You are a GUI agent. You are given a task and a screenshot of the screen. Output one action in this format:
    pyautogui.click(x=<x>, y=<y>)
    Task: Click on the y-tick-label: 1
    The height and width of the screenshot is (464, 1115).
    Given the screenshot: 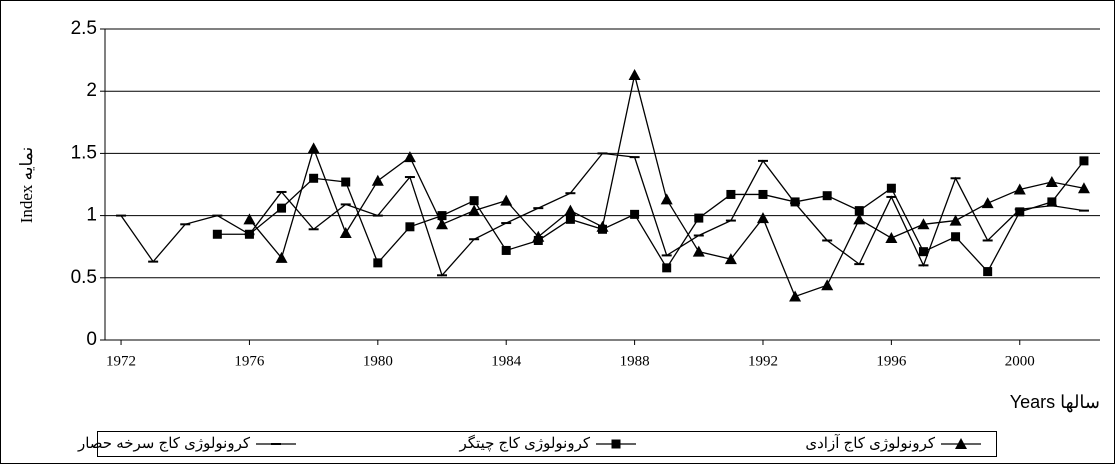 What is the action you would take?
    pyautogui.click(x=91, y=215)
    